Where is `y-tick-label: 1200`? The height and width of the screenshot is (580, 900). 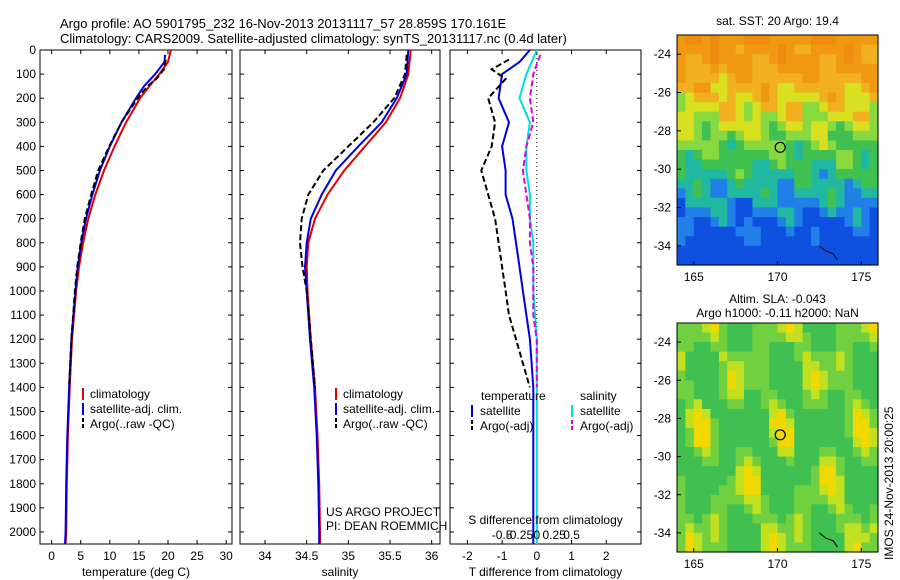 y-tick-label: 1200 is located at coordinates (22, 339).